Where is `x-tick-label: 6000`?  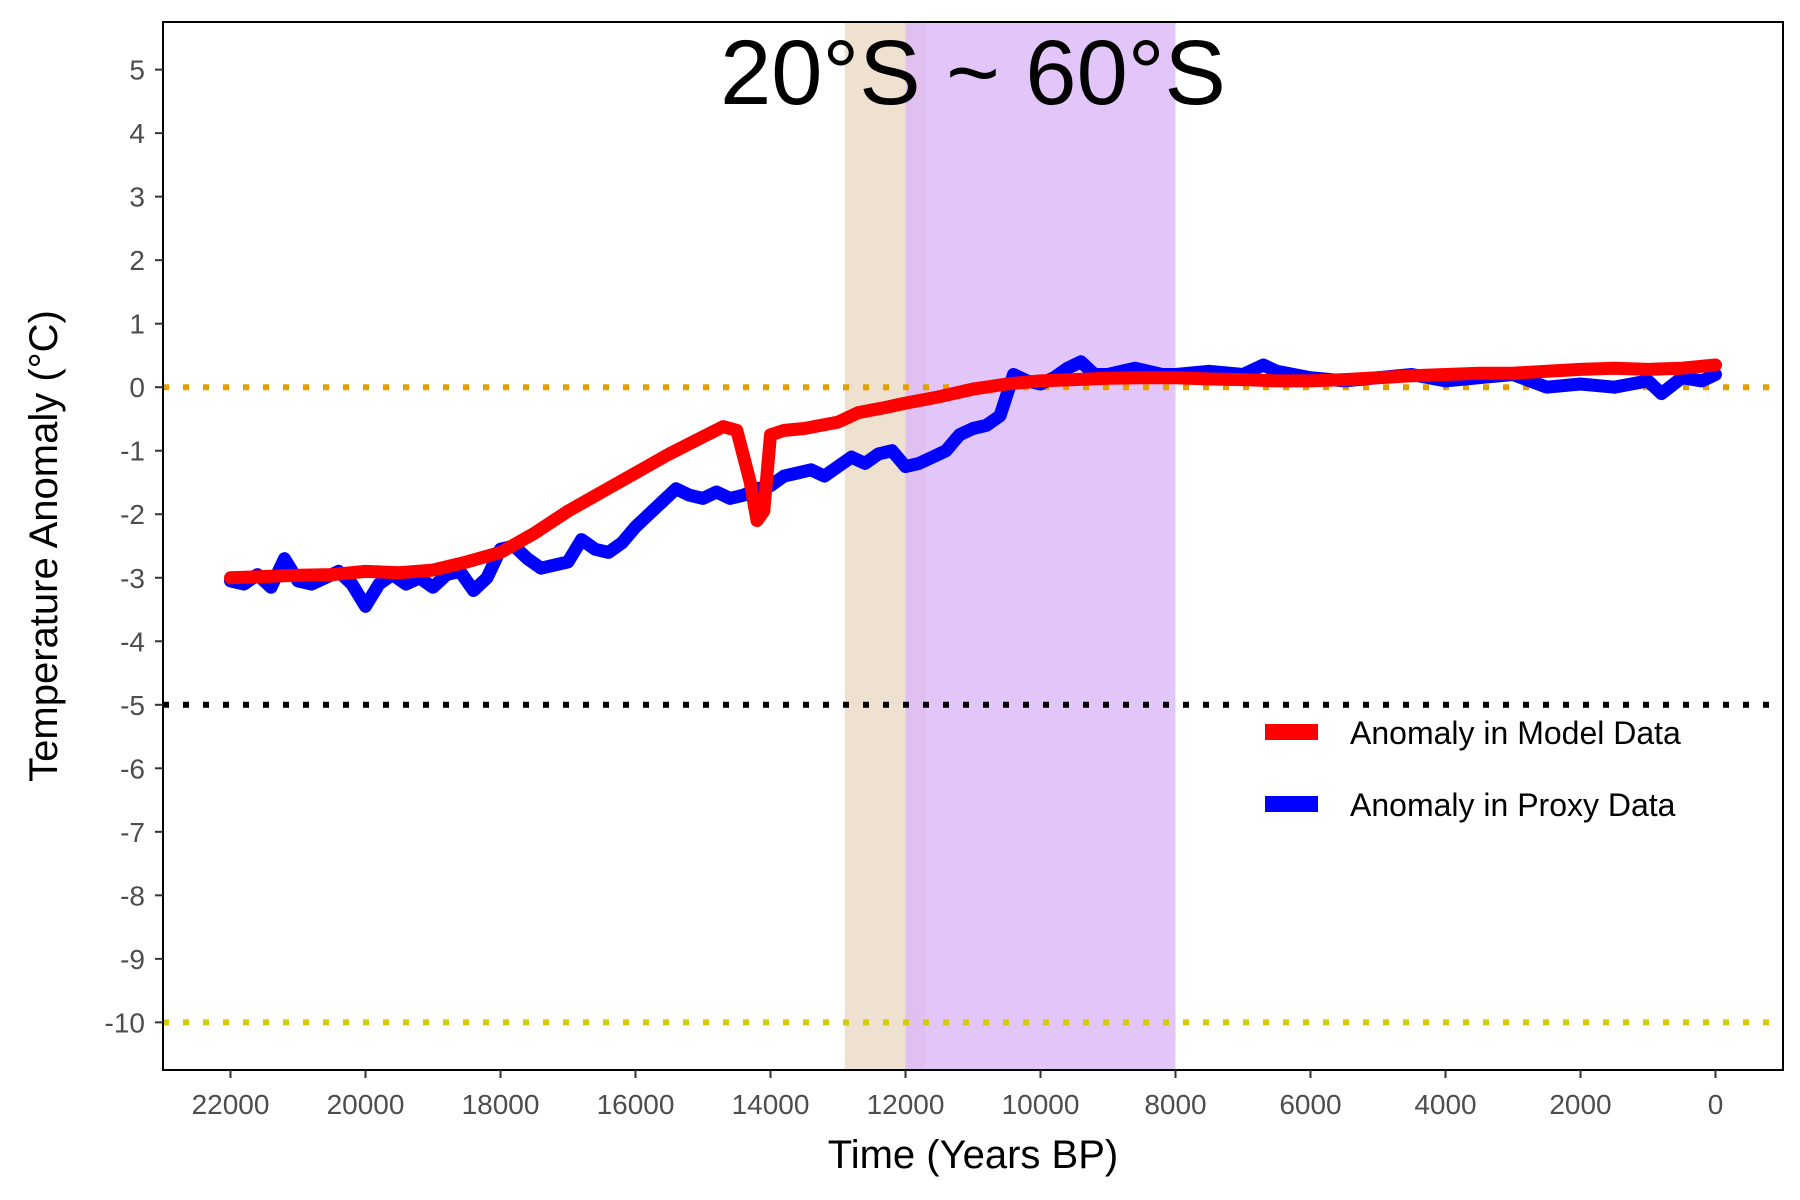
x-tick-label: 6000 is located at coordinates (1310, 1104).